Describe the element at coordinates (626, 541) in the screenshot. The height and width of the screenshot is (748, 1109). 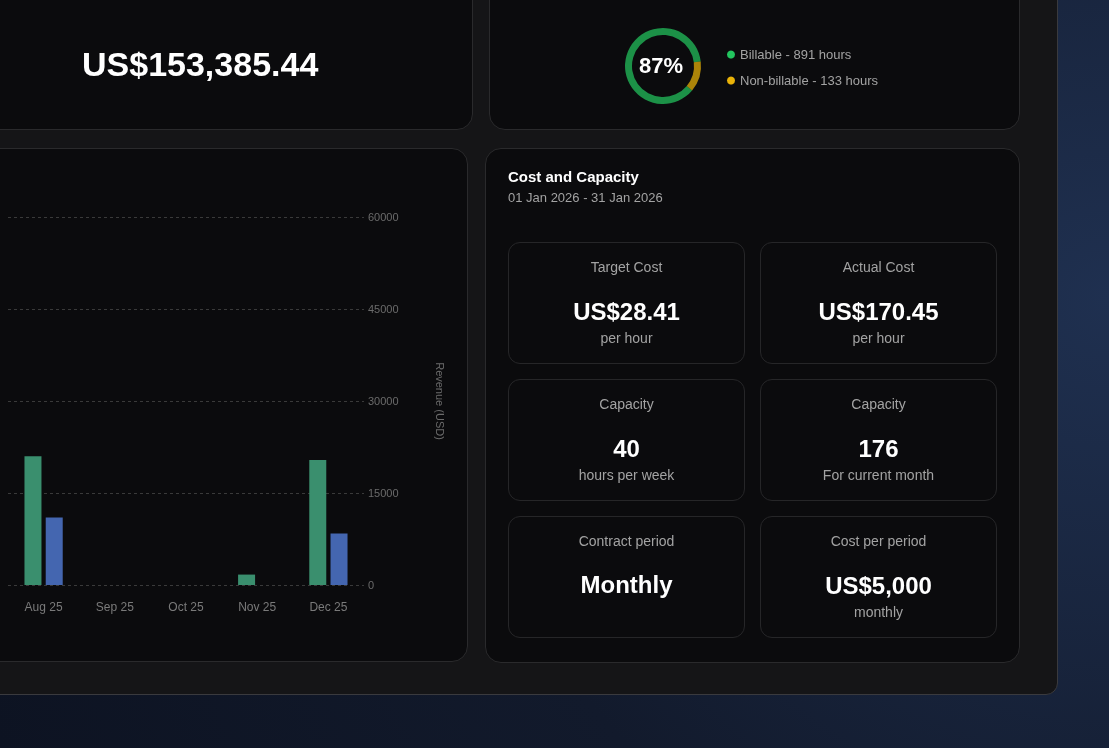
I see `text: Contract period` at that location.